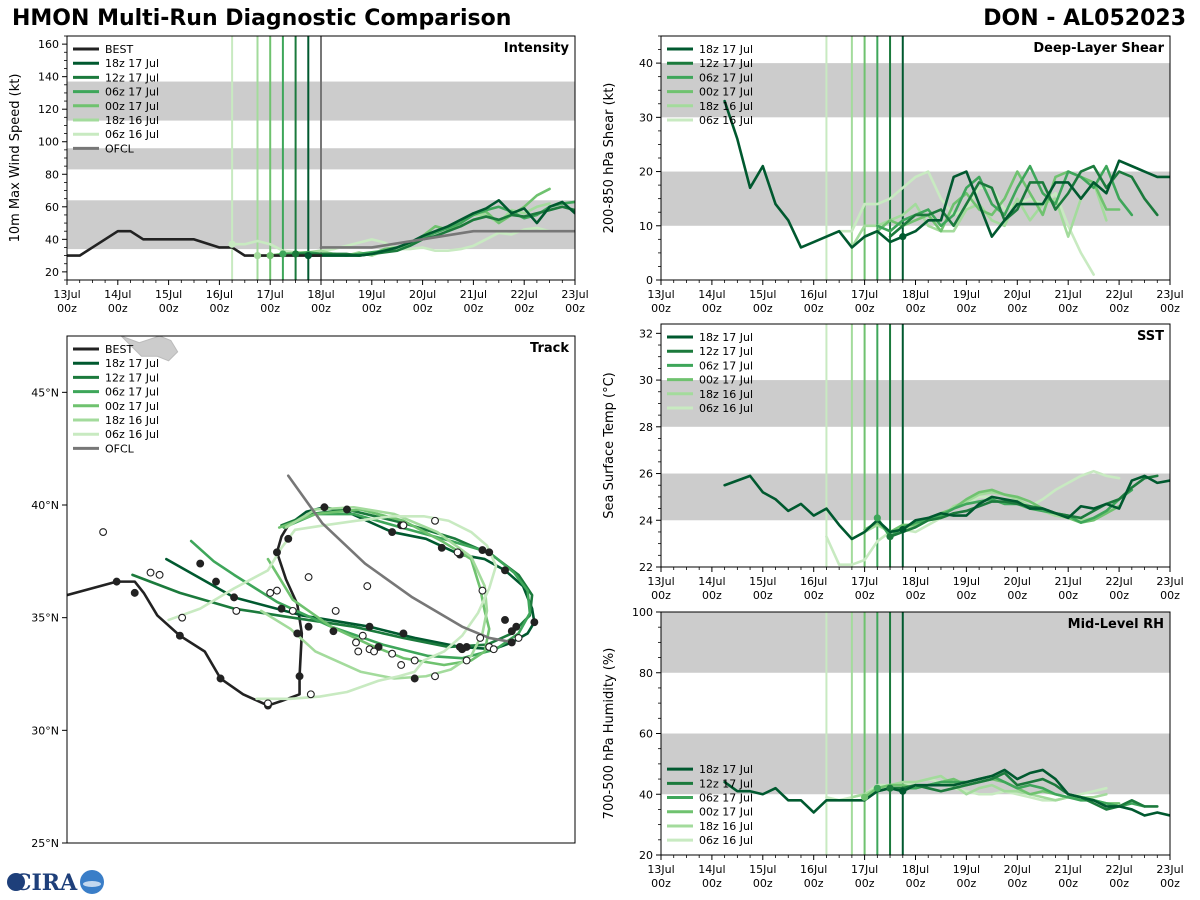  I want to click on series-line-best, so click(195, 243).